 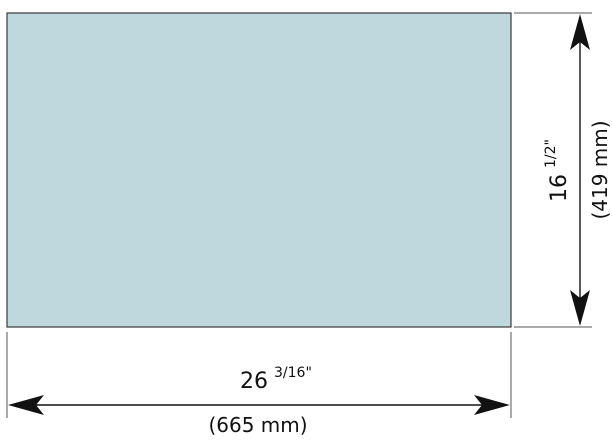 What do you see at coordinates (293, 373) in the screenshot?
I see `width-fraction: 3/16"` at bounding box center [293, 373].